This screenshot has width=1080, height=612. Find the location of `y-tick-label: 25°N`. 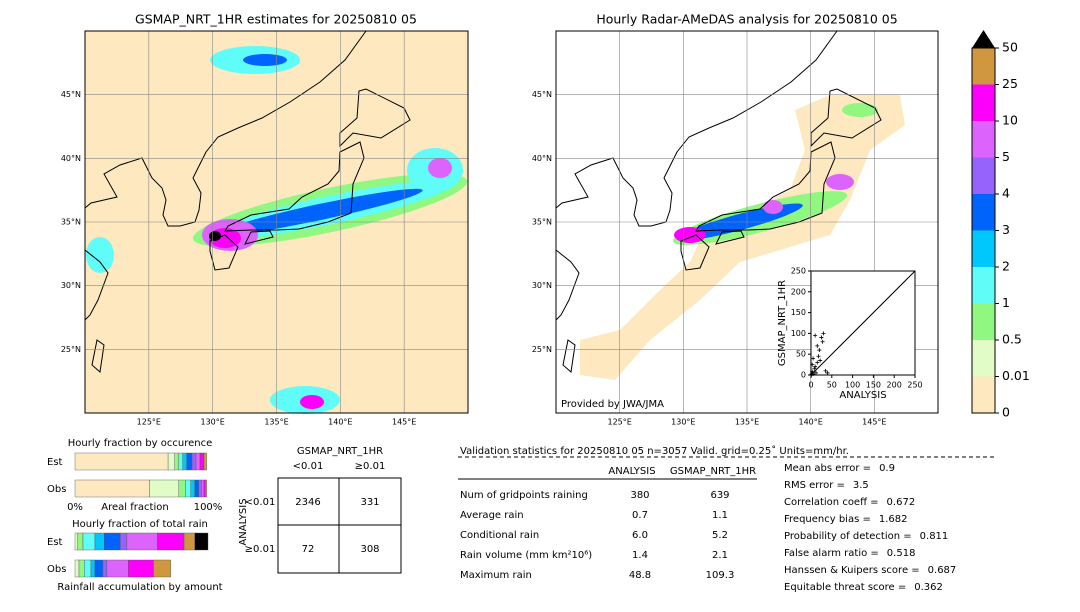

y-tick-label: 25°N is located at coordinates (542, 349).